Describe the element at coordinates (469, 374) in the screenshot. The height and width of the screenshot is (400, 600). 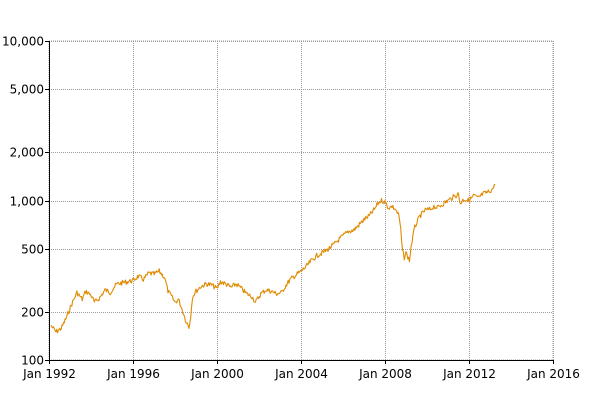
I see `x-tick-label: Jan 2012` at that location.